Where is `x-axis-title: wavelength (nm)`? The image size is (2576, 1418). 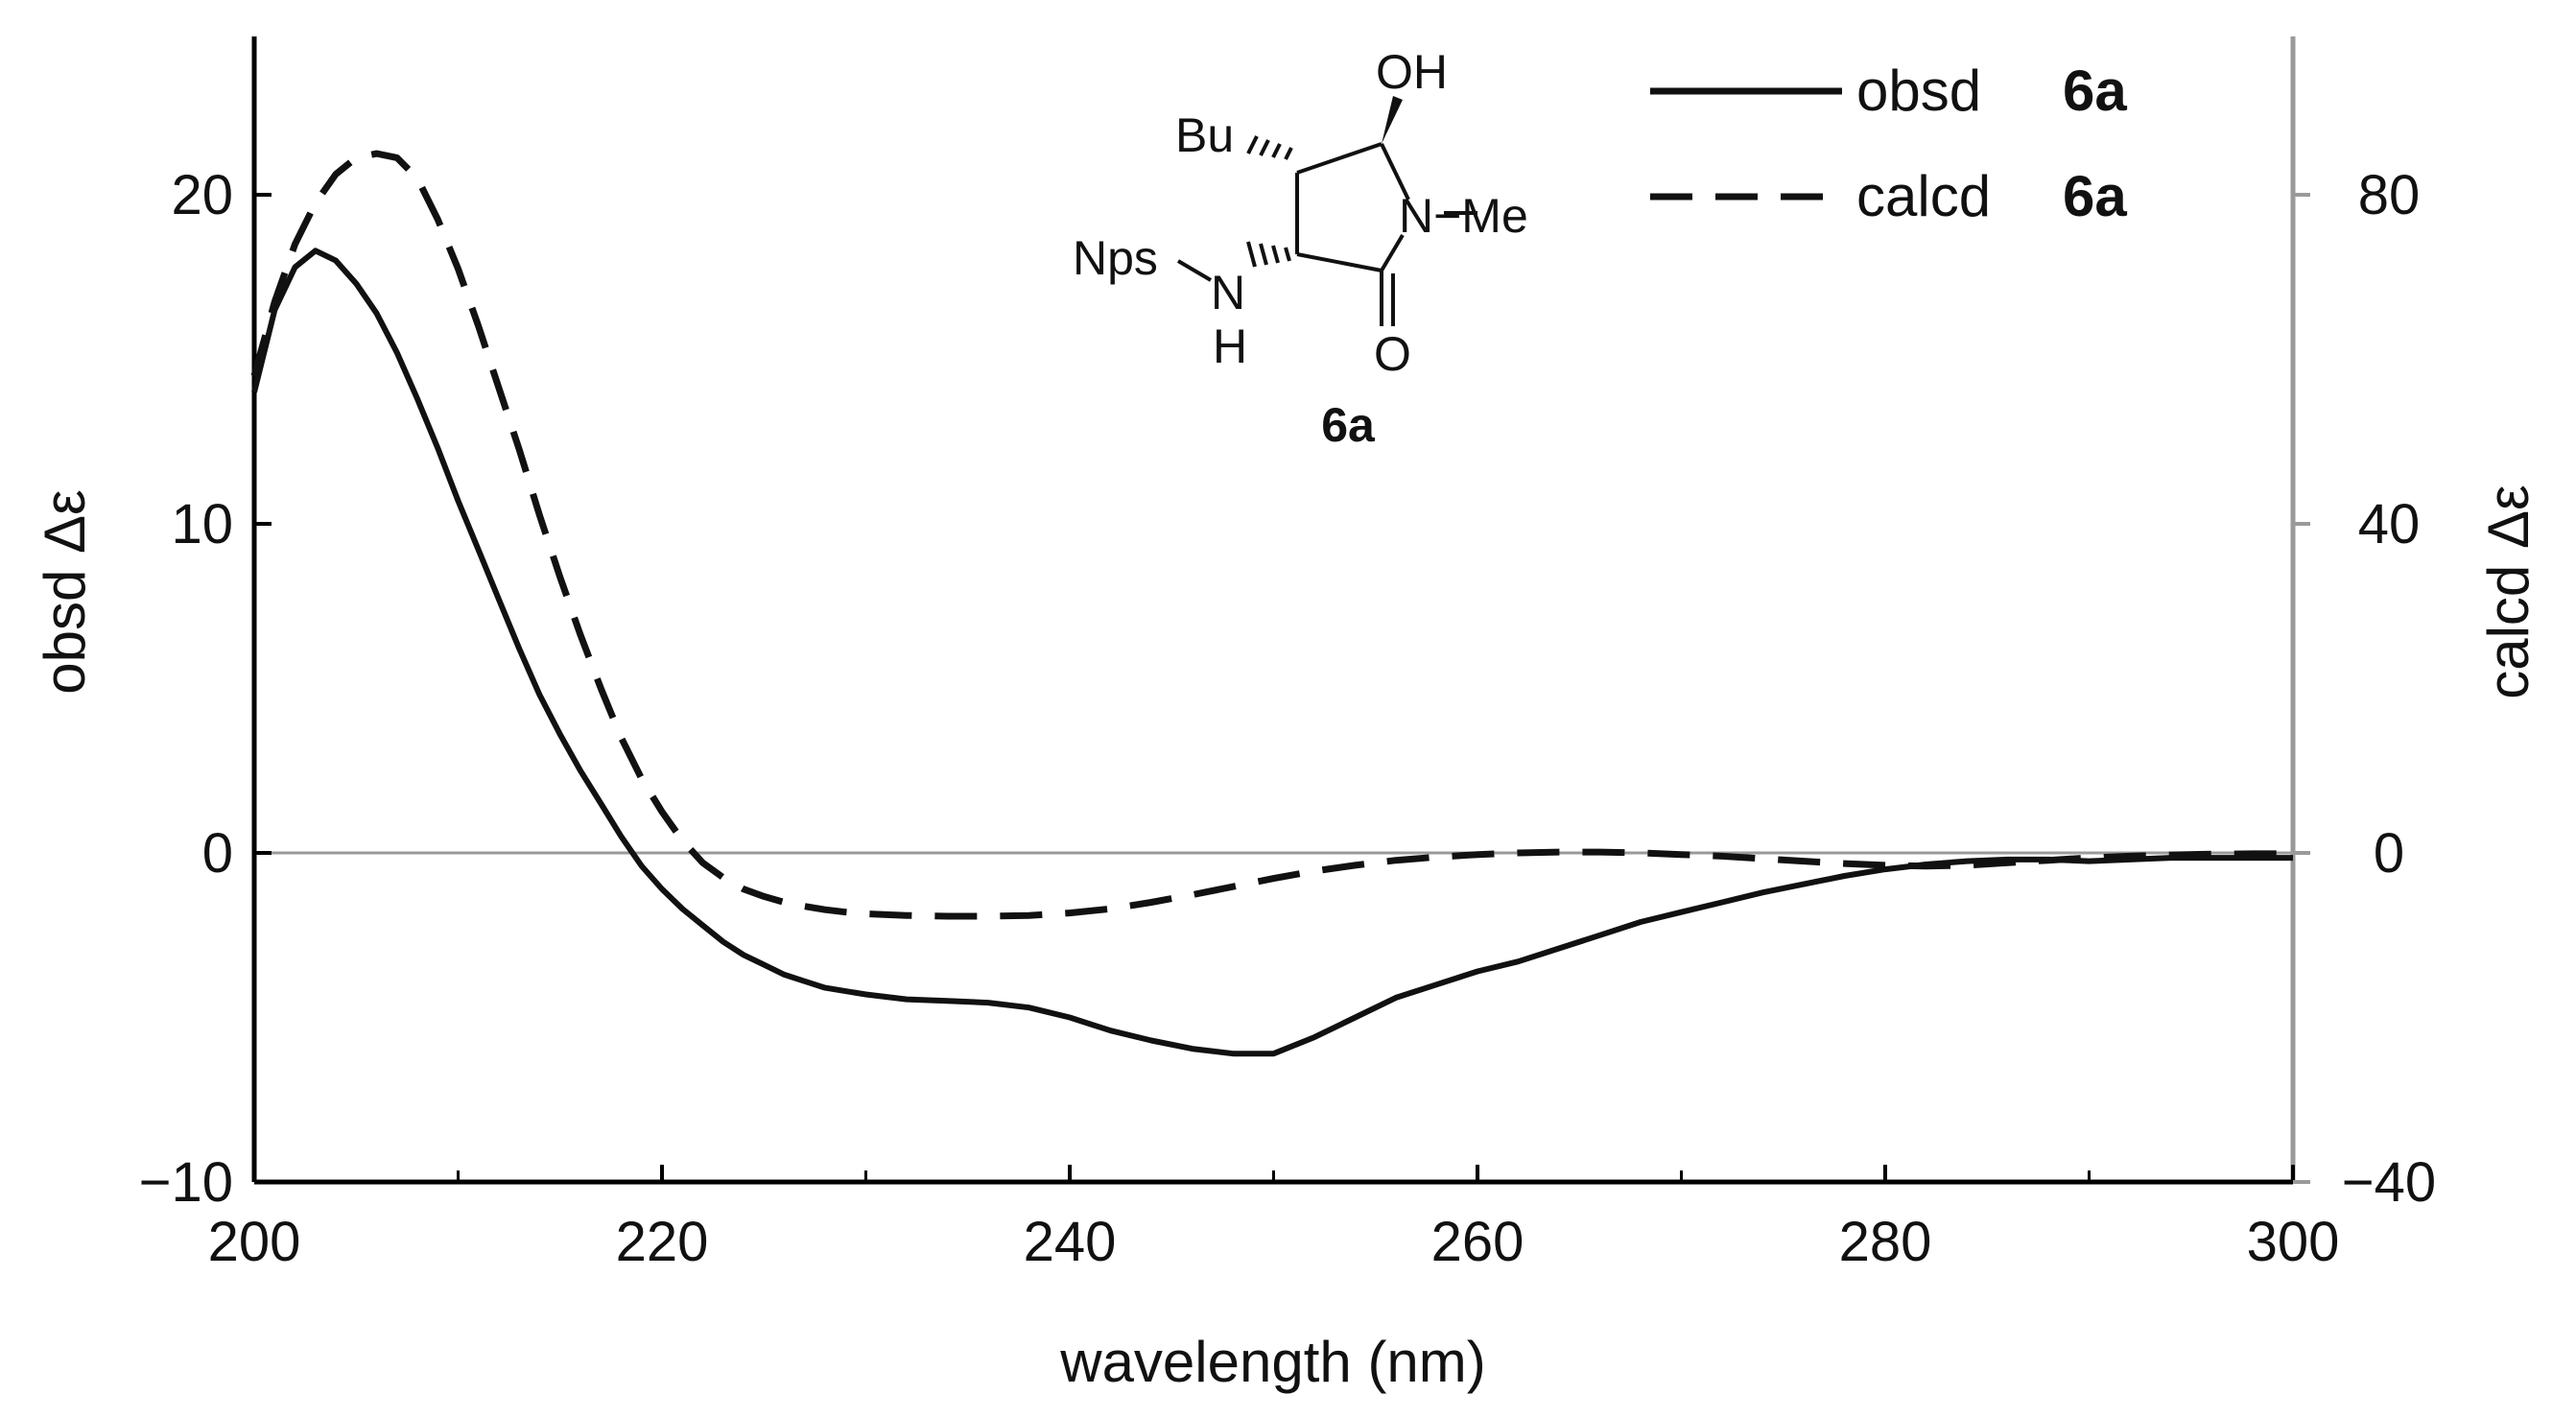 x-axis-title: wavelength (nm) is located at coordinates (1273, 1362).